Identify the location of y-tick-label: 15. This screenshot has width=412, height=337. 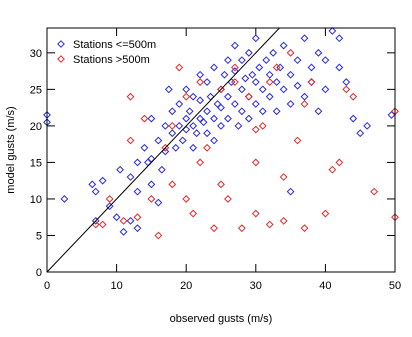
(36, 163).